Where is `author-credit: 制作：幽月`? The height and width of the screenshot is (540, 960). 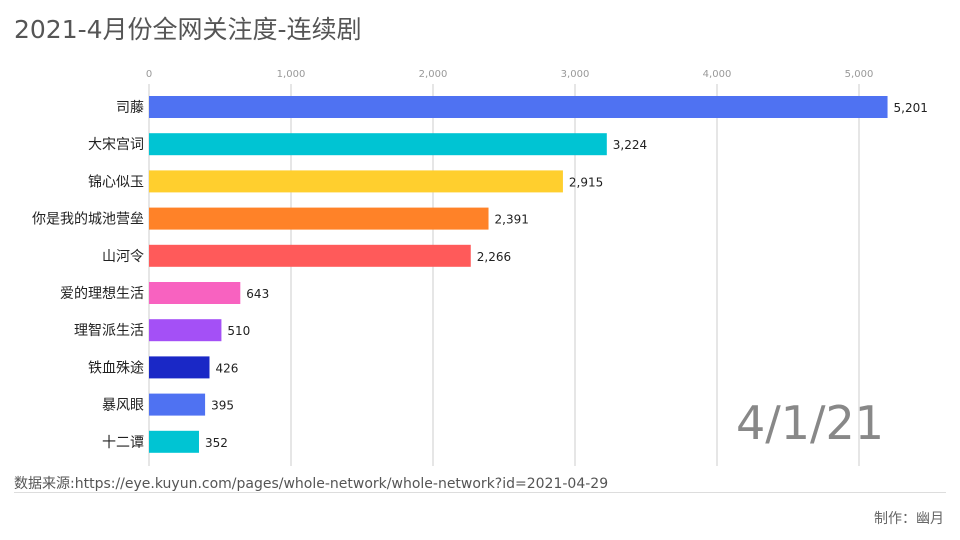
author-credit: 制作：幽月 is located at coordinates (909, 519).